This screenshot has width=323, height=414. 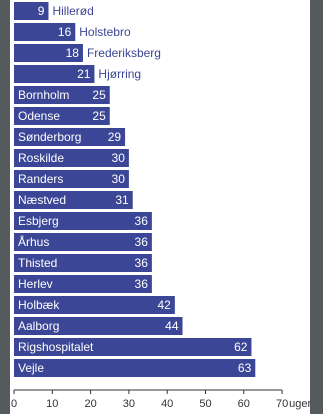 I want to click on bar-category-label: Thisted, so click(x=37, y=263).